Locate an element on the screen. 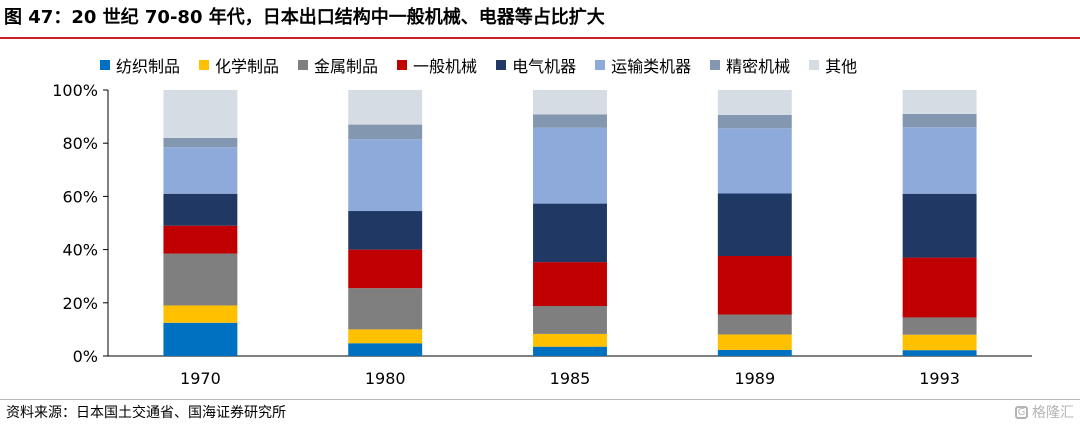  legend-item: 金属制品 is located at coordinates (338, 65).